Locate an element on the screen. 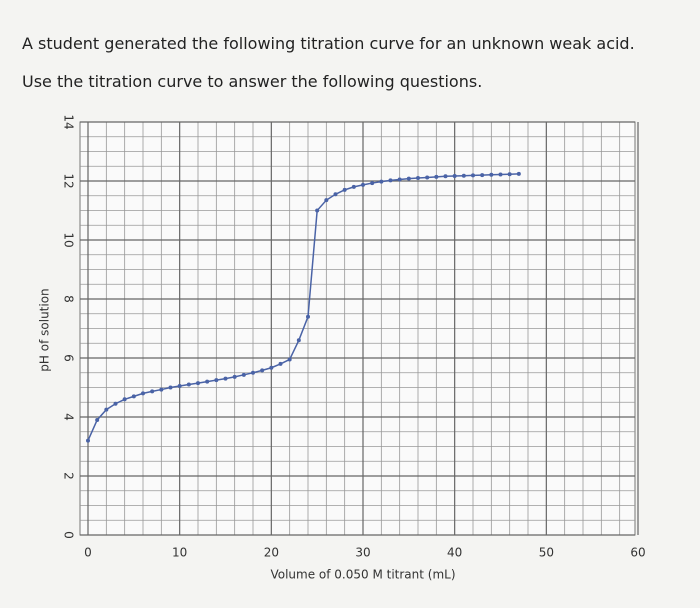  y-axis-label: pH of solution is located at coordinates (45, 329).